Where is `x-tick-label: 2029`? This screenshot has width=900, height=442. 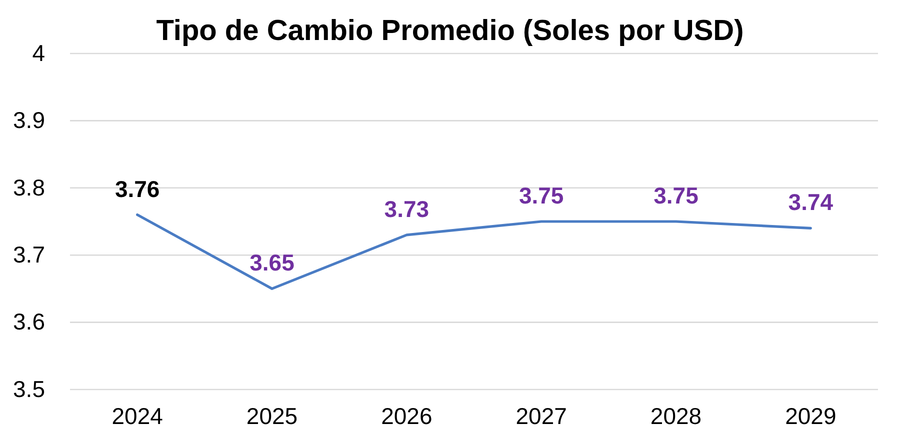 x-tick-label: 2029 is located at coordinates (810, 415).